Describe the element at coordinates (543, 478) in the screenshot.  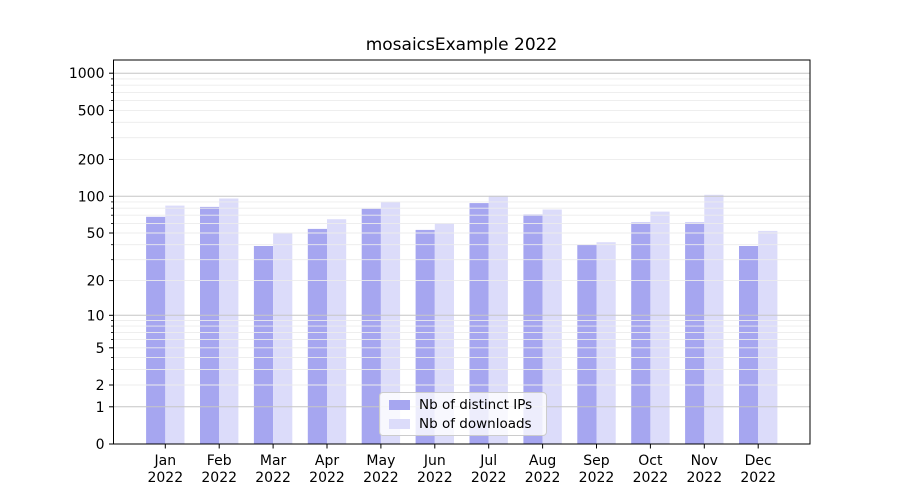
I see `x-tick-year-aug: 2022` at that location.